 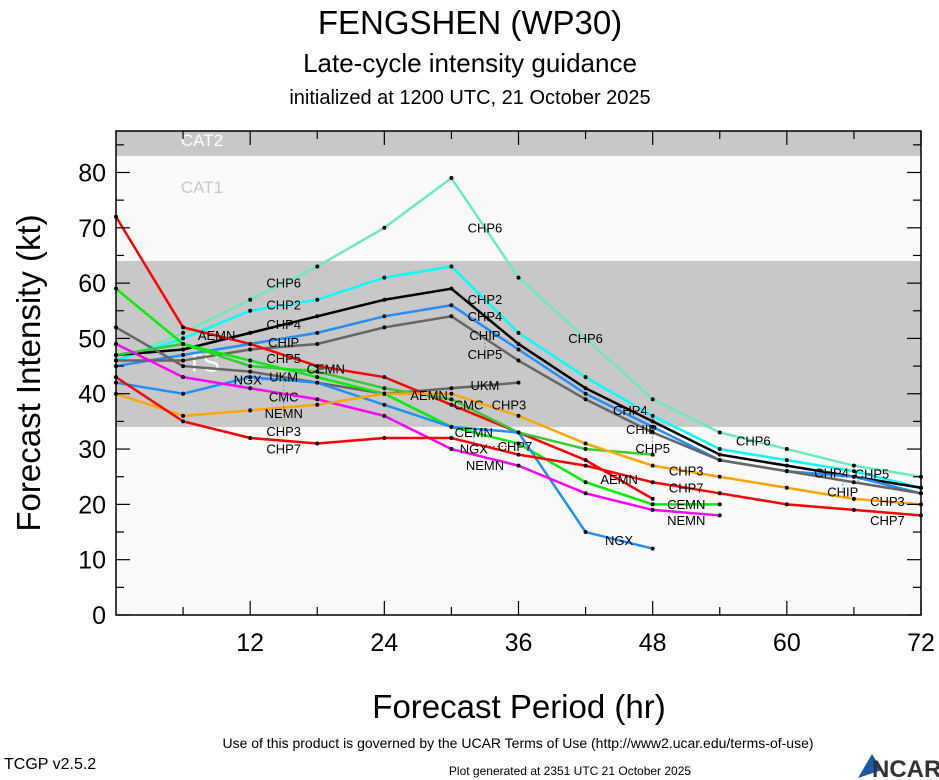 What do you see at coordinates (92, 505) in the screenshot?
I see `y-tick-label: 20` at bounding box center [92, 505].